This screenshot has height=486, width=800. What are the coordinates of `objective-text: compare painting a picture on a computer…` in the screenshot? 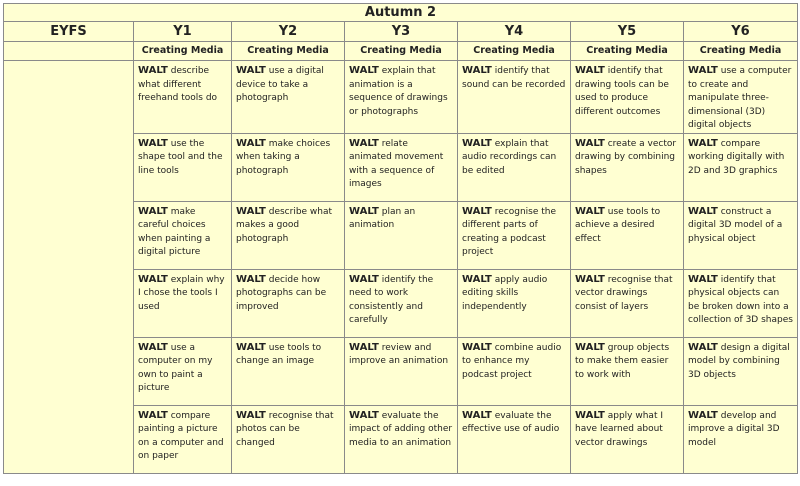 It's located at (181, 436).